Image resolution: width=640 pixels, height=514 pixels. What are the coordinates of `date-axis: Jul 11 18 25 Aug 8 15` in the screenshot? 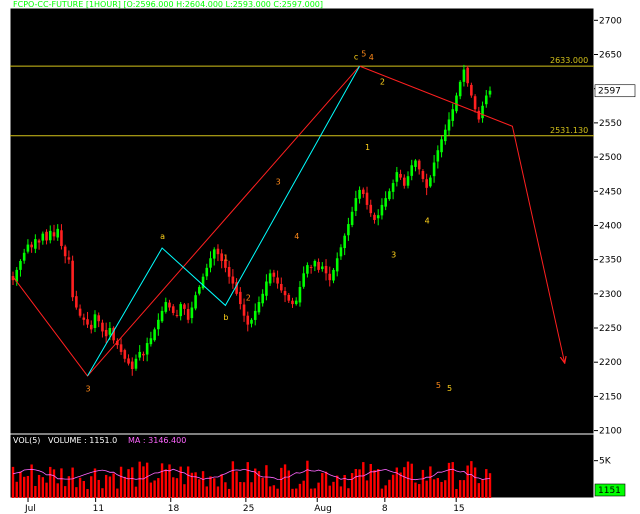 It's located at (244, 506).